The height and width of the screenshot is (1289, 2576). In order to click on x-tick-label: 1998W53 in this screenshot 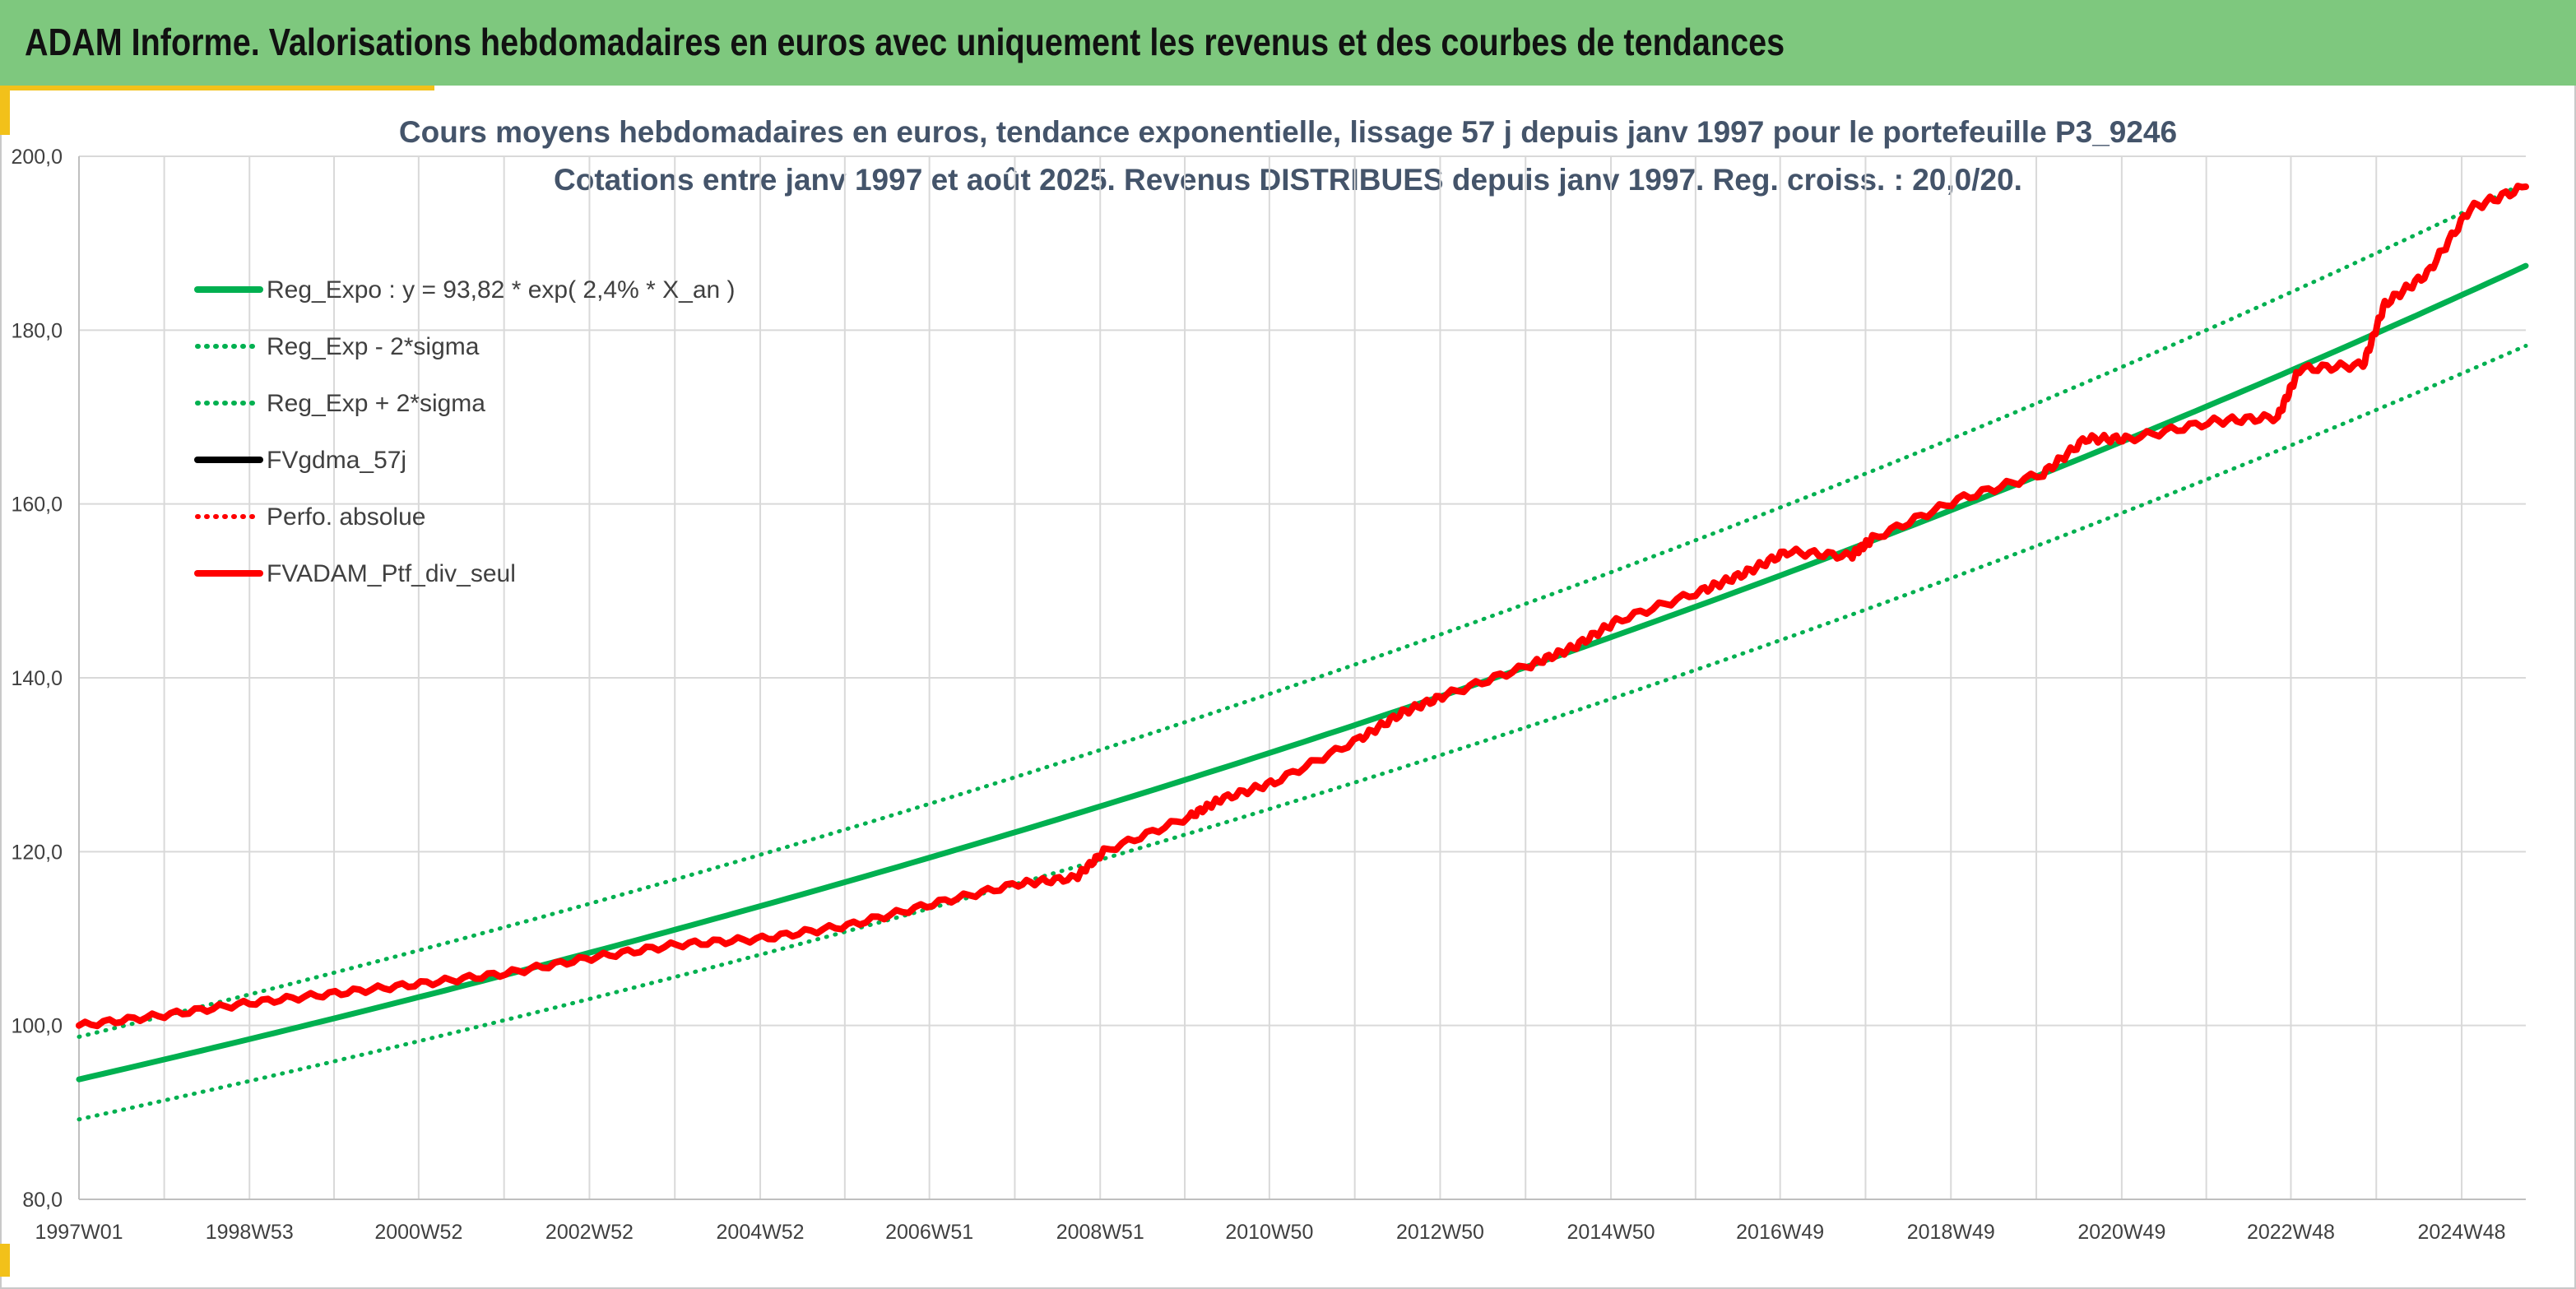, I will do `click(250, 1232)`.